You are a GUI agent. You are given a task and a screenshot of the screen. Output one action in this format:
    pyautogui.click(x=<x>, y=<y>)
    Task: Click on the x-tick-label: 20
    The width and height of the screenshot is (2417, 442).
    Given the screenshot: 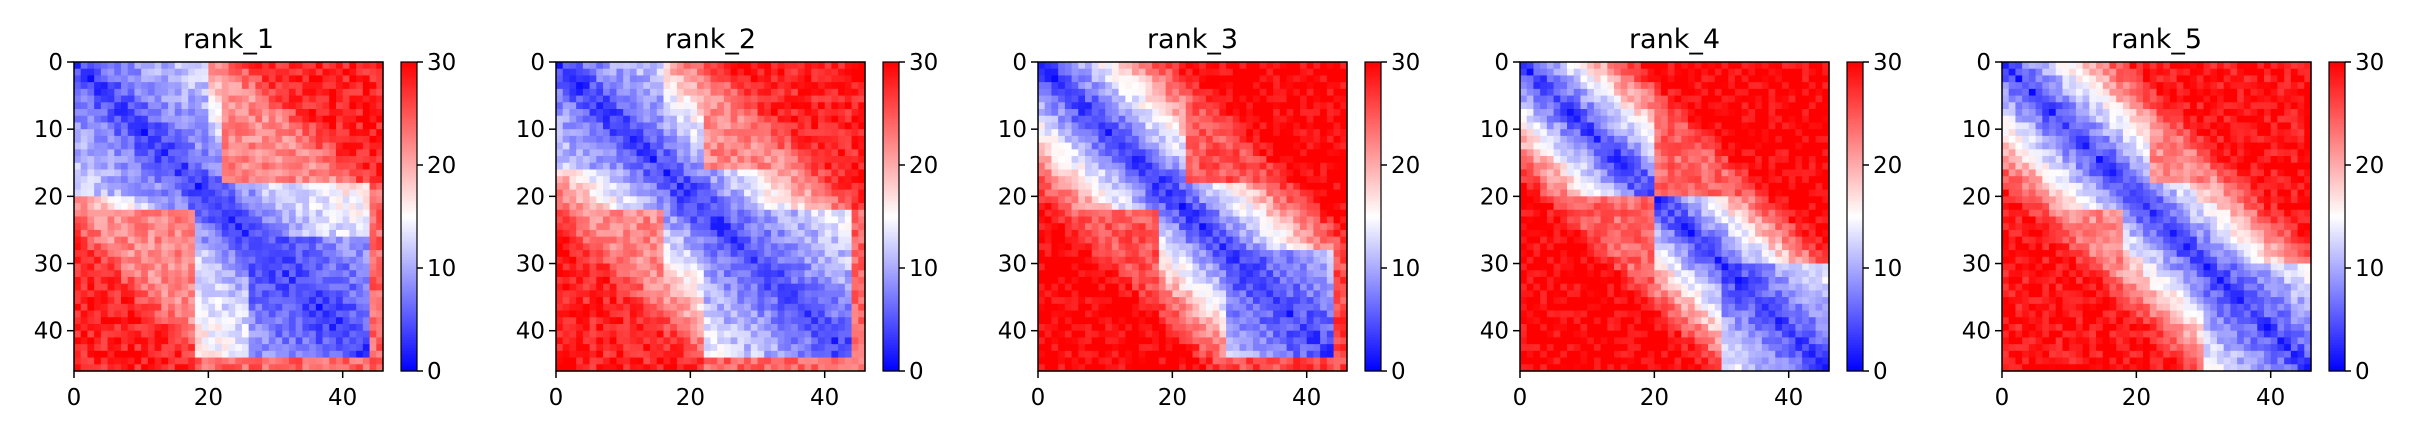 What is the action you would take?
    pyautogui.click(x=690, y=398)
    